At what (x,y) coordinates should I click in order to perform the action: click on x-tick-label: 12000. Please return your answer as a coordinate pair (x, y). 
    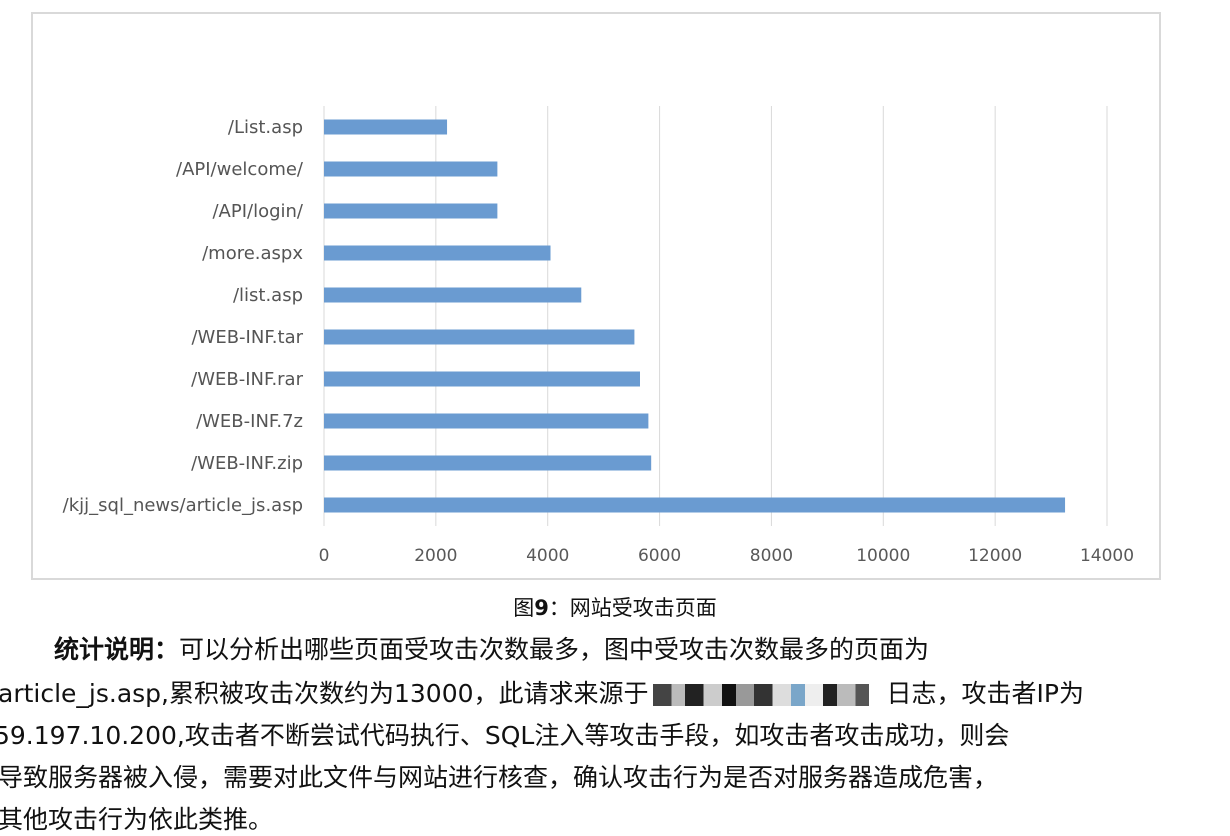
    Looking at the image, I should click on (995, 556).